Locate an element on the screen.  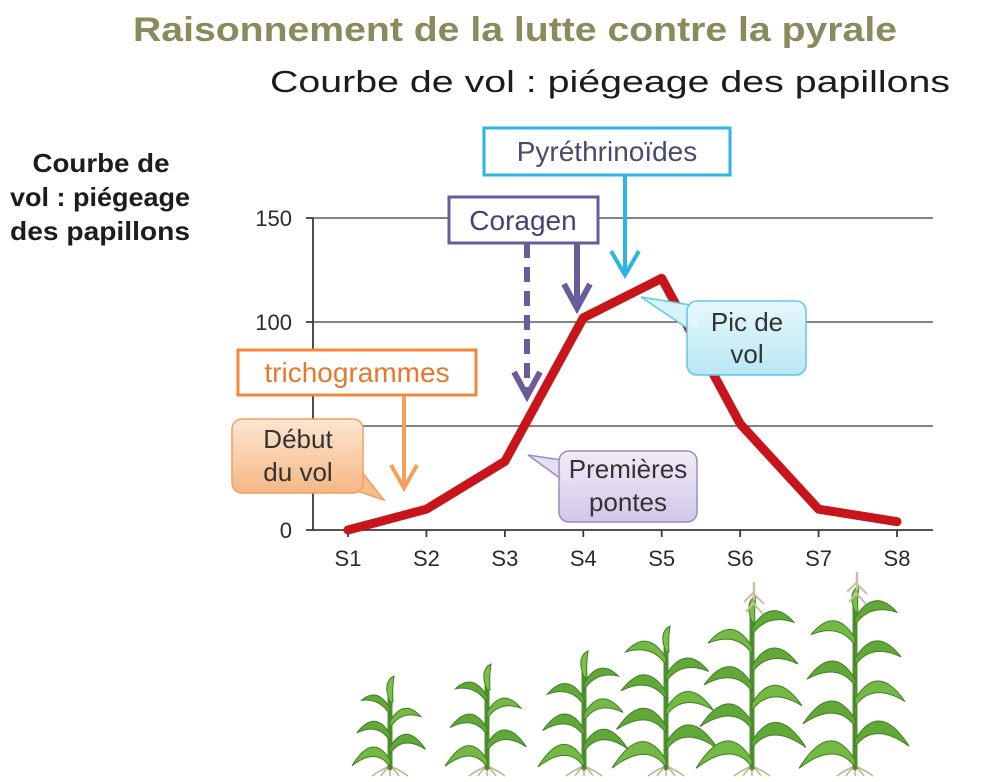
x-tick-label: S3 is located at coordinates (504, 558).